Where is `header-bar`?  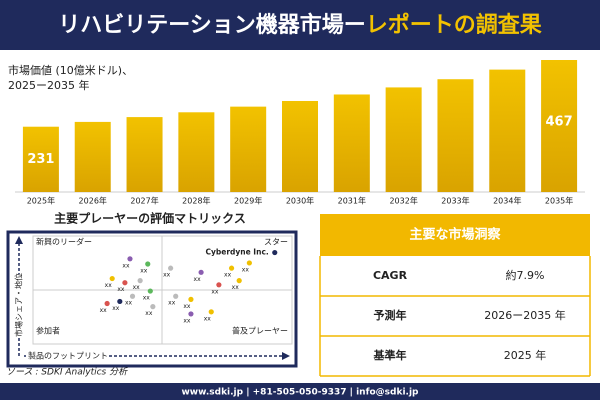 header-bar is located at coordinates (300, 25).